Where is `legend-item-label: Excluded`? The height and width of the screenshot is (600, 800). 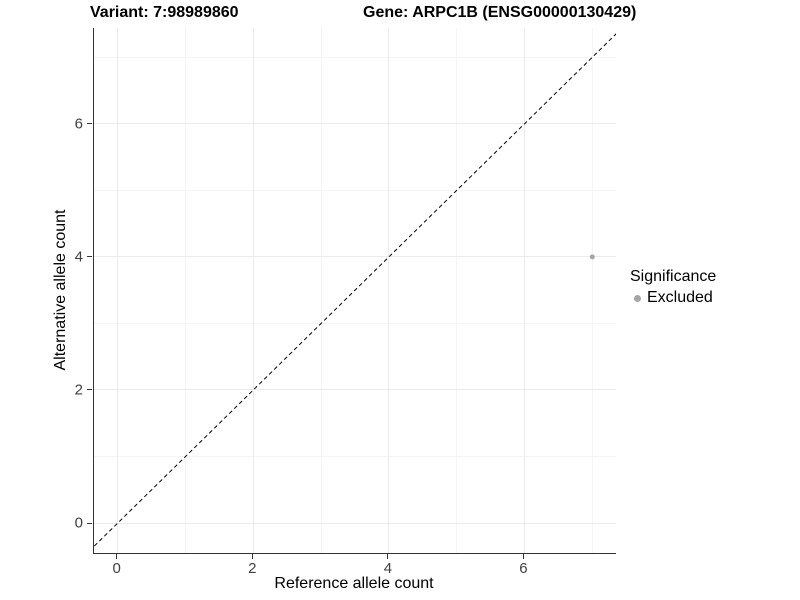
legend-item-label: Excluded is located at coordinates (680, 297).